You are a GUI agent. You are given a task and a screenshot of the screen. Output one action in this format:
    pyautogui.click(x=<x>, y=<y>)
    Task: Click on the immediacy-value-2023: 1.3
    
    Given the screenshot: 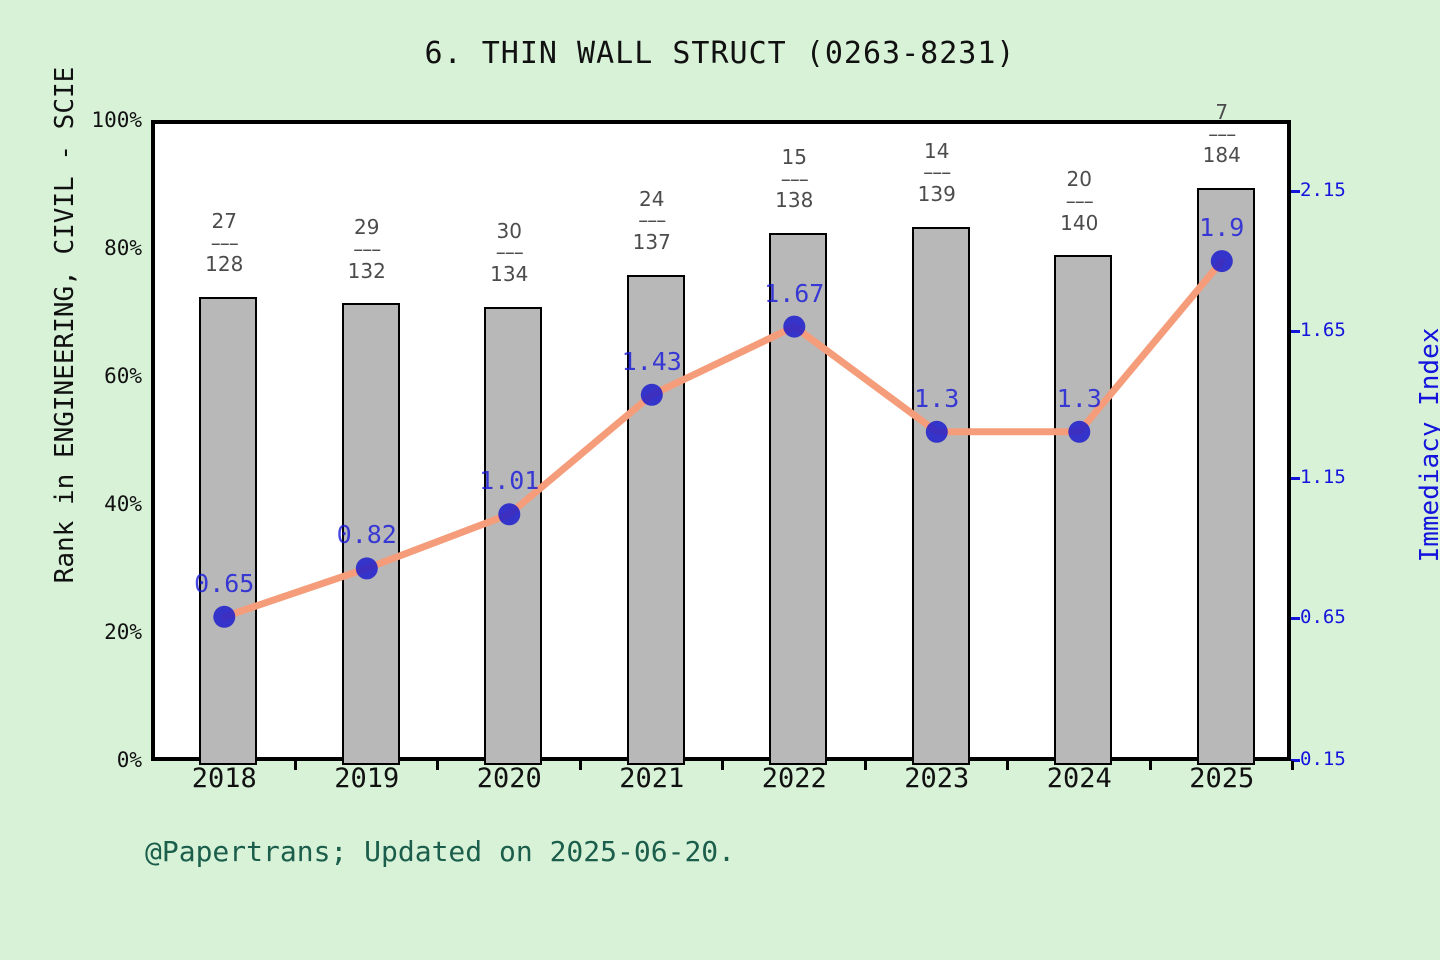 What is the action you would take?
    pyautogui.click(x=937, y=398)
    